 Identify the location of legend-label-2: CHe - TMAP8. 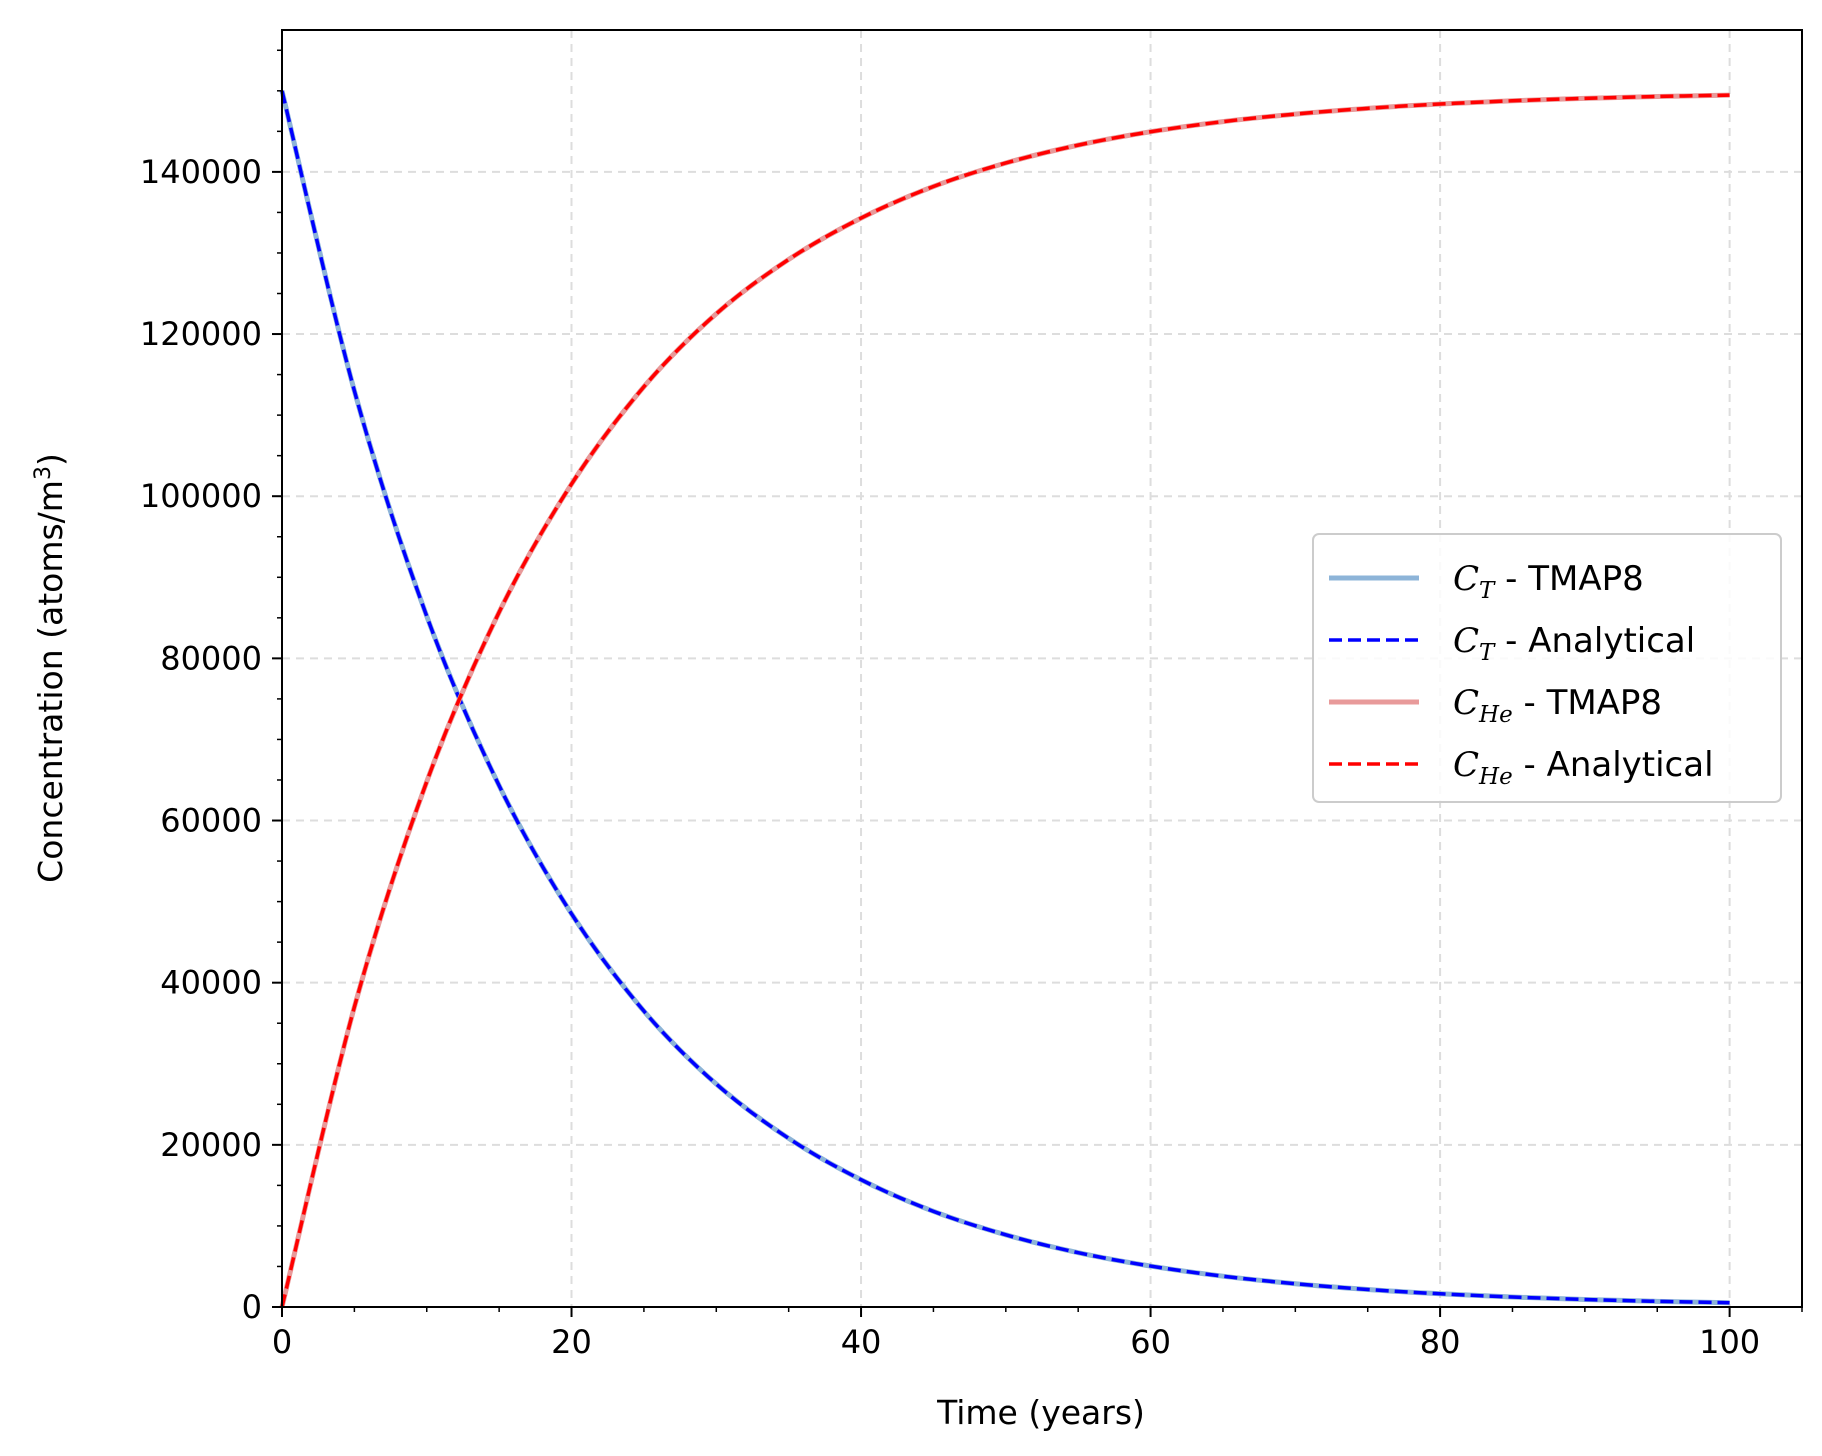
(1557, 705).